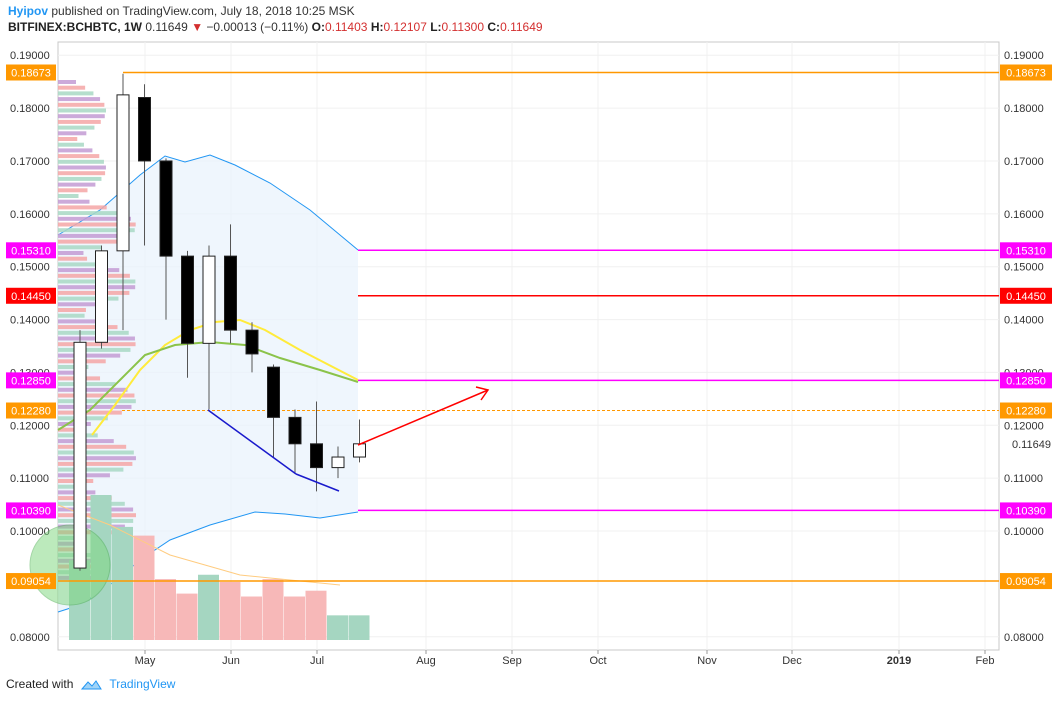  What do you see at coordinates (318, 27) in the screenshot?
I see `open-label: O:` at bounding box center [318, 27].